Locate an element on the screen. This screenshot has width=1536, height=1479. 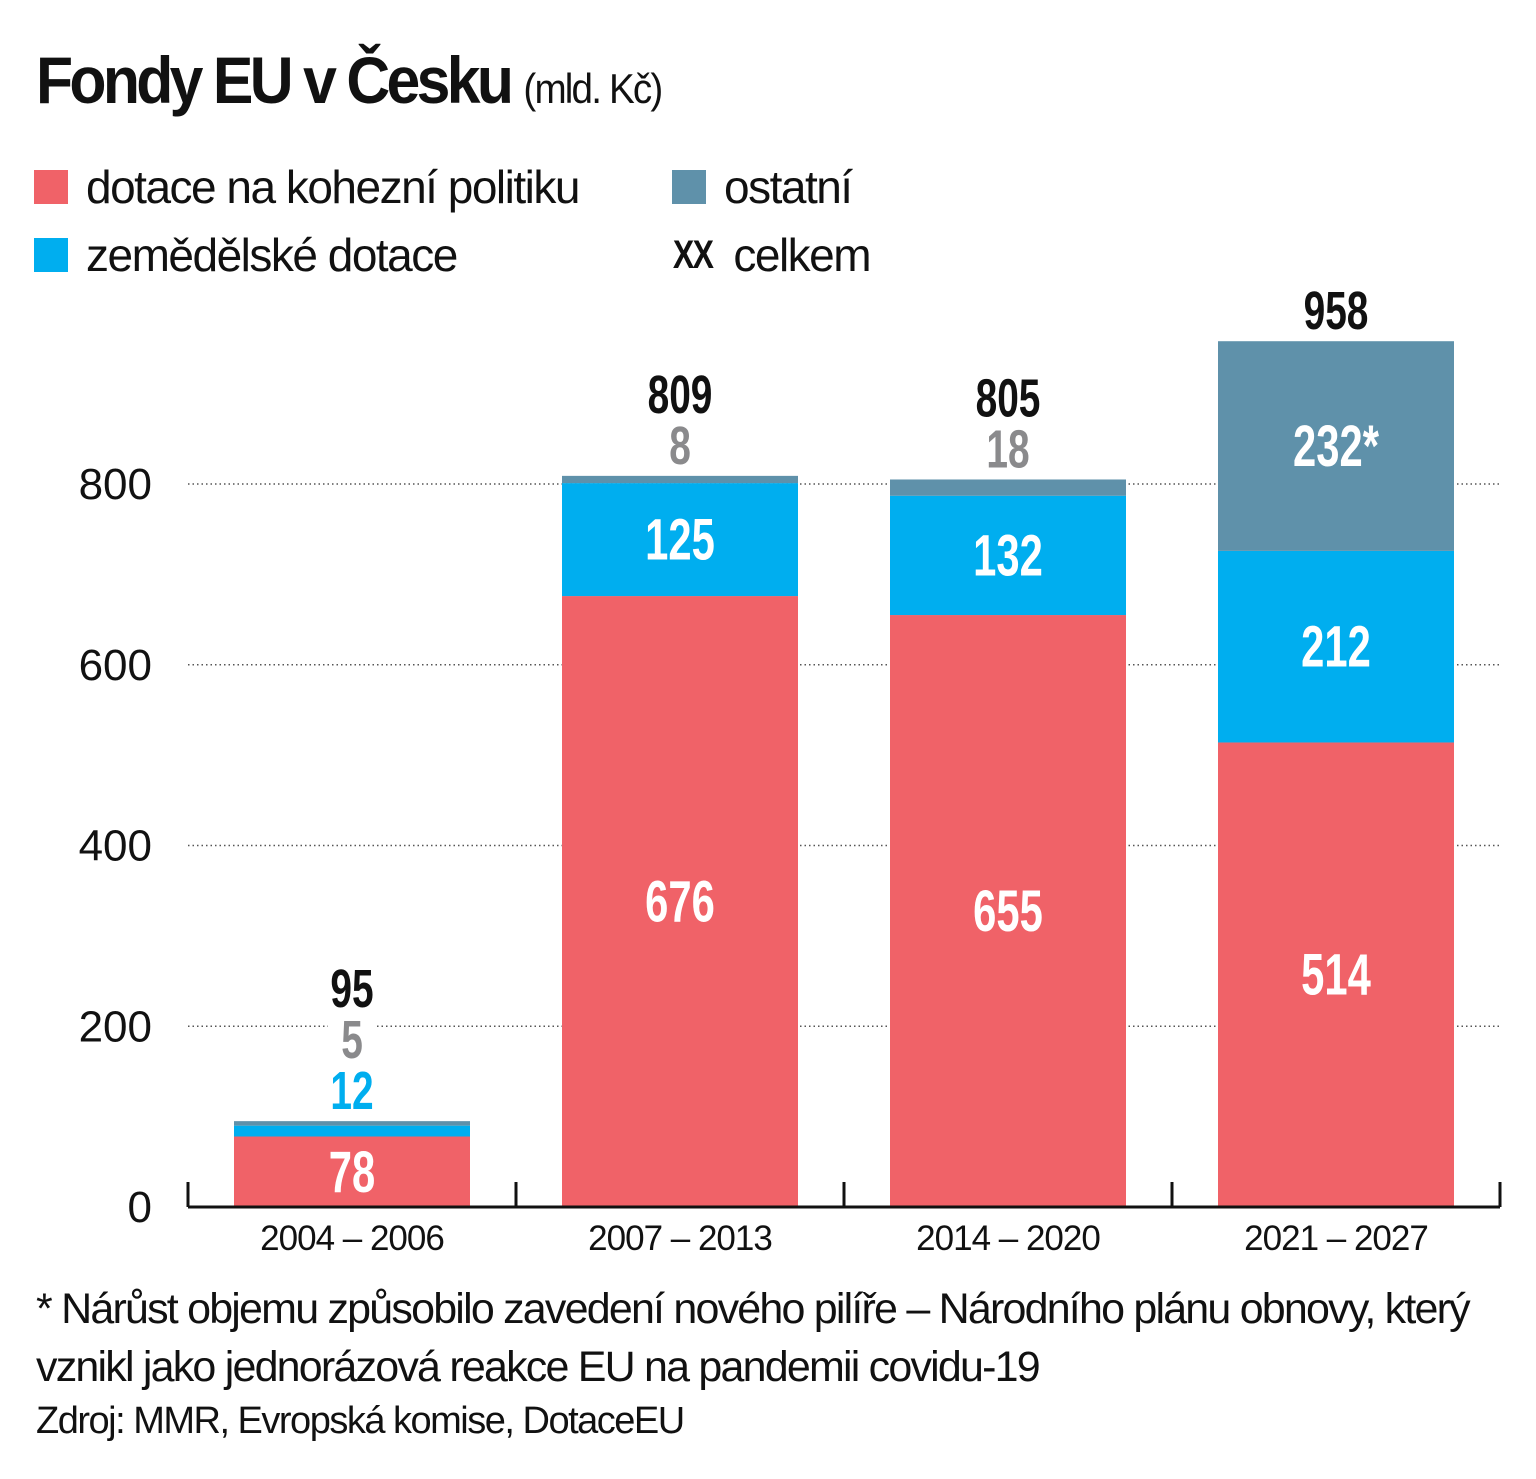
y-tick-label: 800 is located at coordinates (115, 484).